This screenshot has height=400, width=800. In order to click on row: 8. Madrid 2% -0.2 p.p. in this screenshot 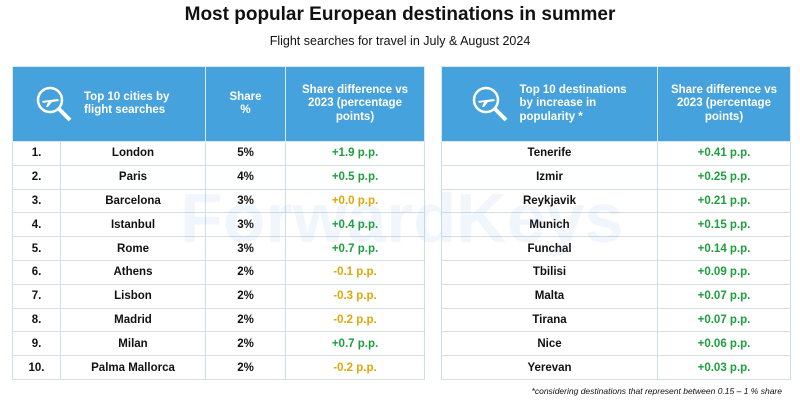, I will do `click(218, 320)`.